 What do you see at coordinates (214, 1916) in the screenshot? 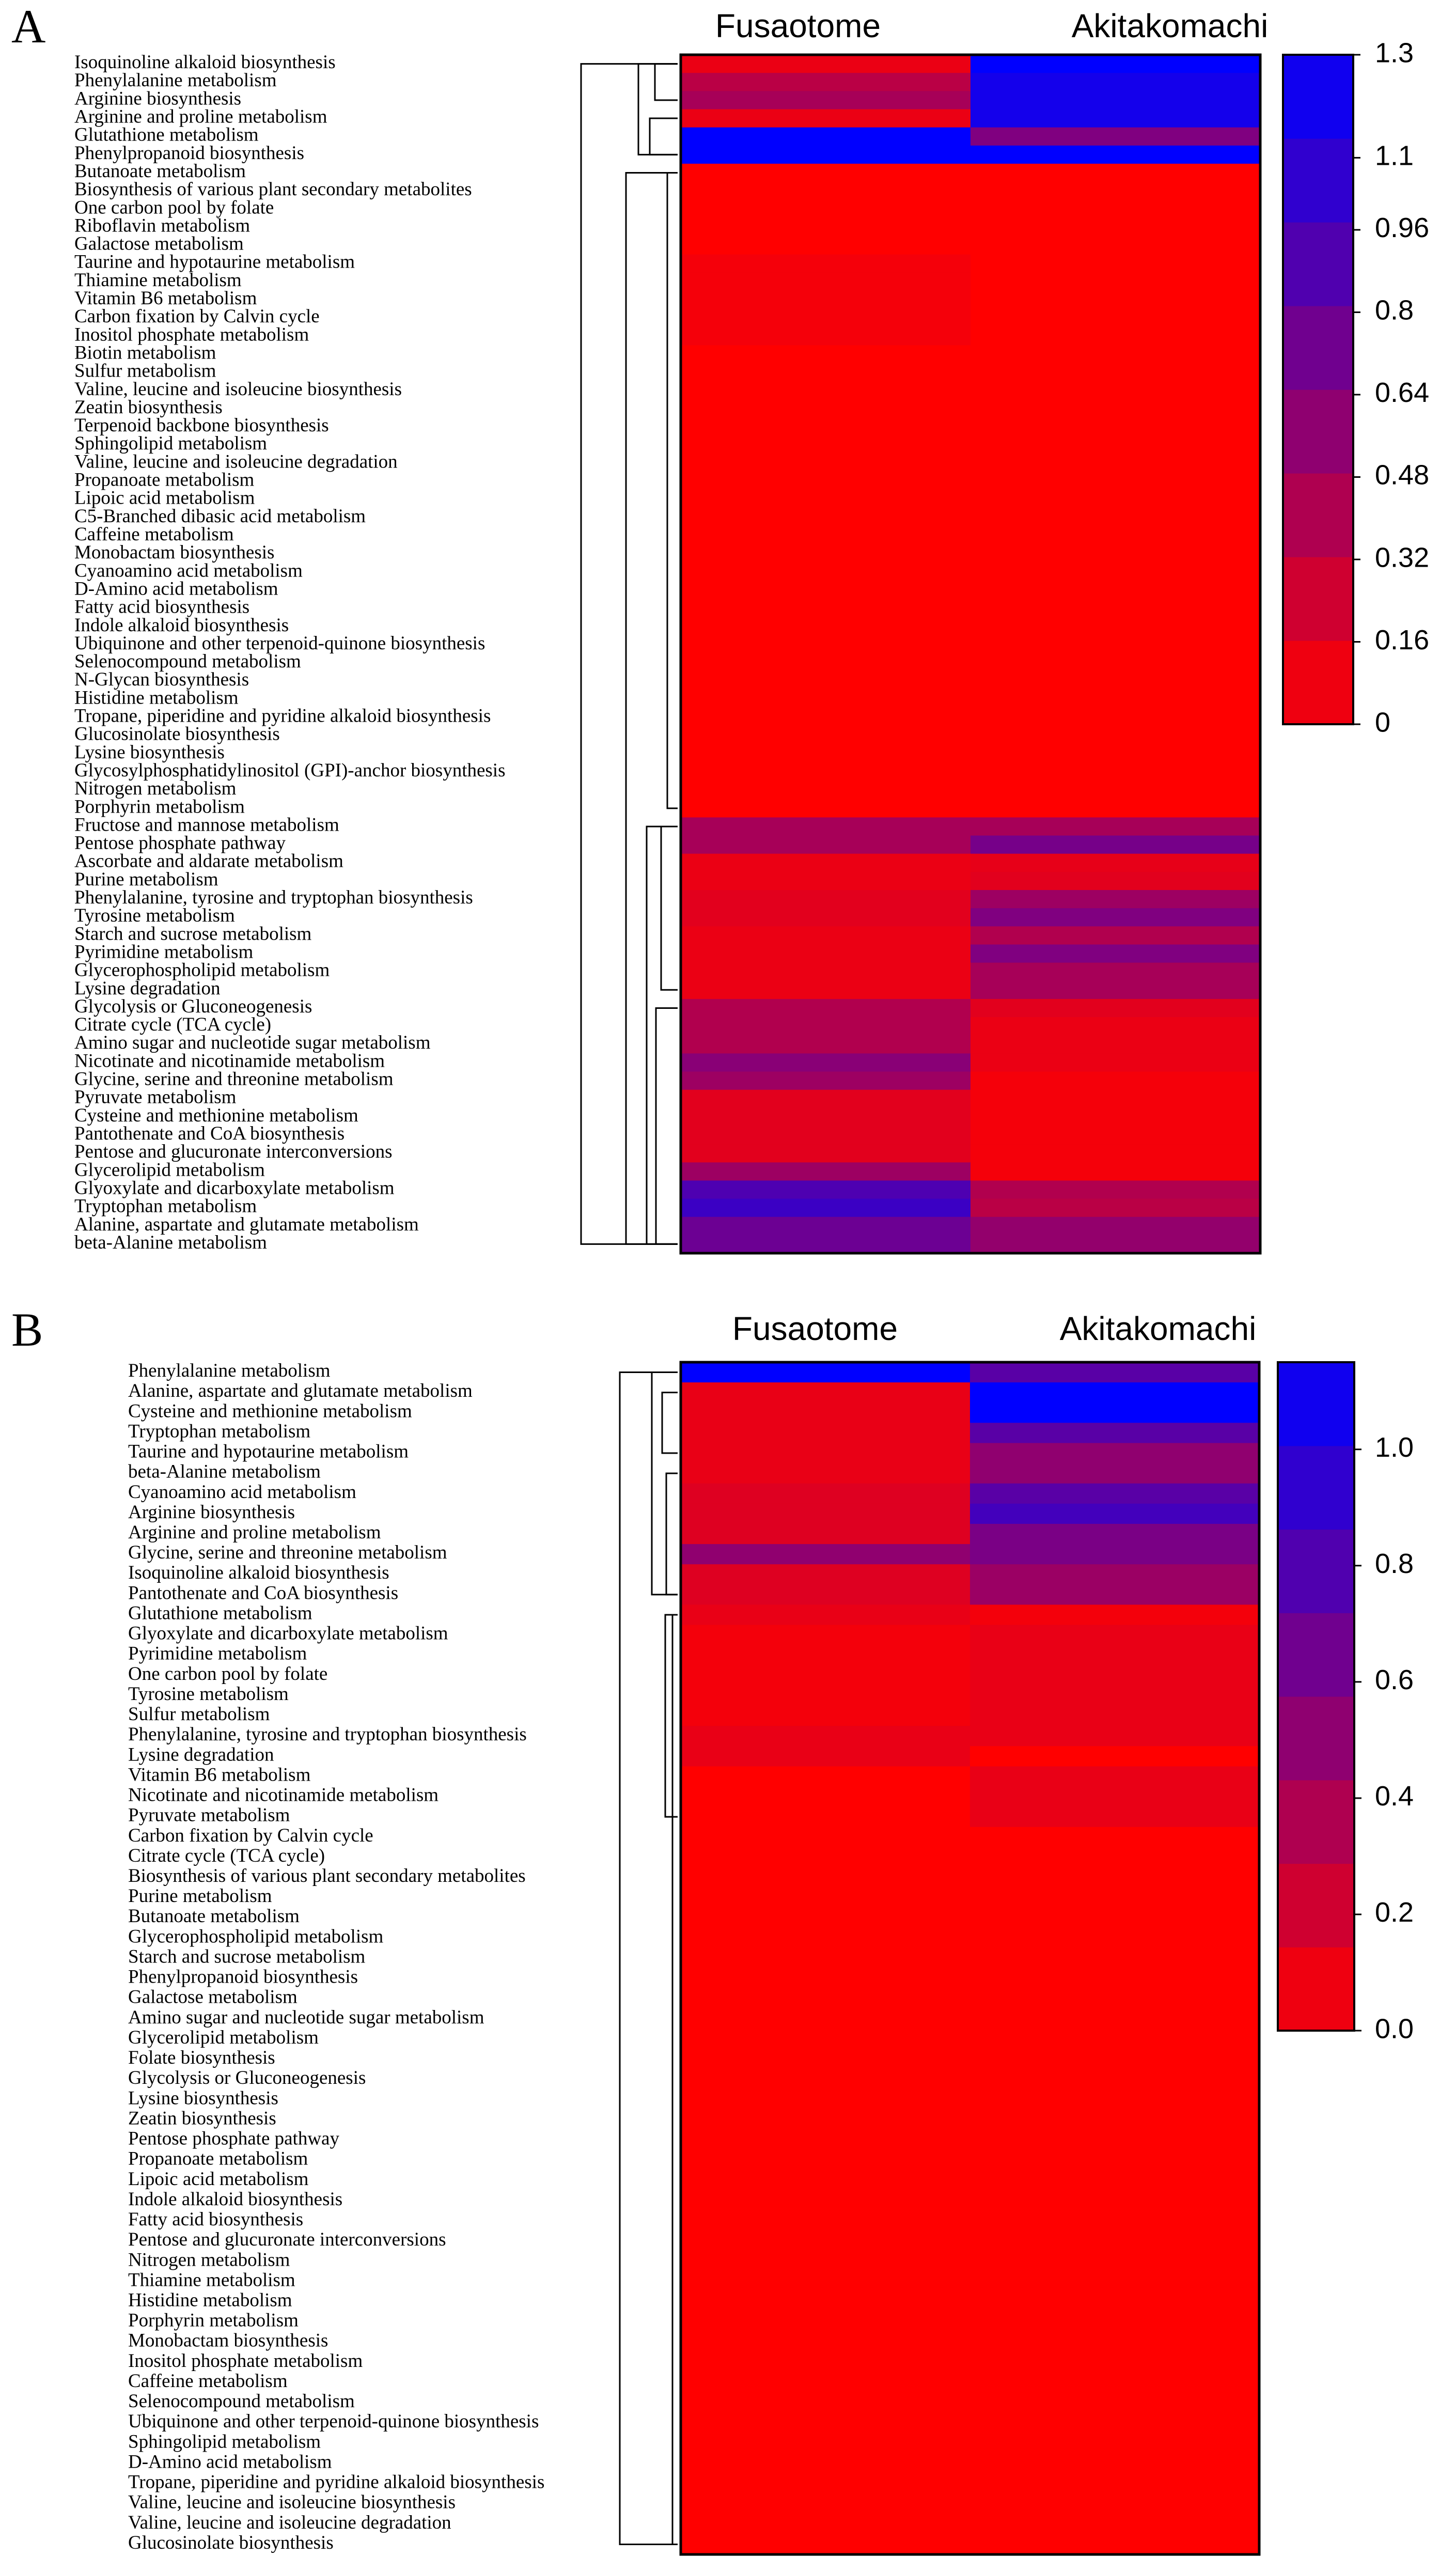
I see `row-label: Butanoate metabolism` at bounding box center [214, 1916].